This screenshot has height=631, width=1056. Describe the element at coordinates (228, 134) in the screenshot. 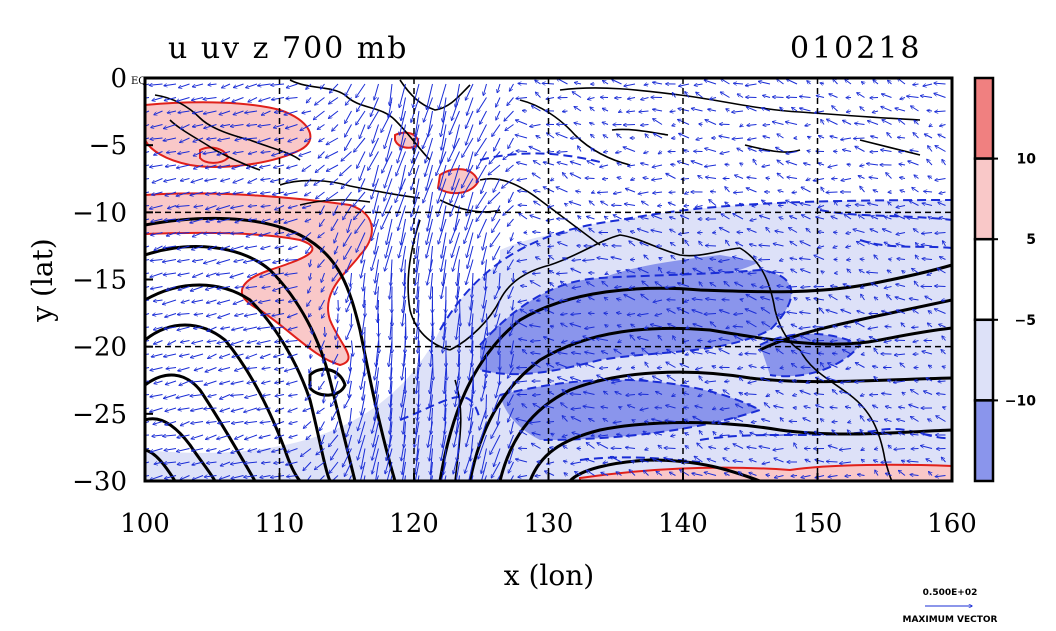

I see `positive-region` at that location.